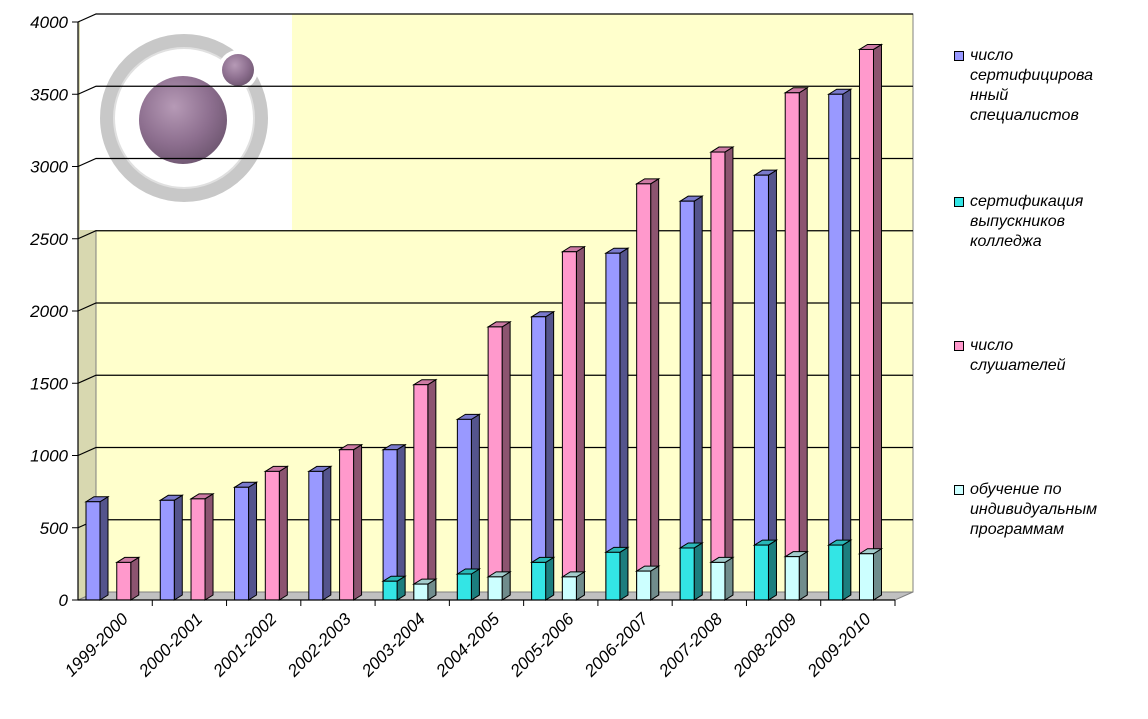  What do you see at coordinates (96, 644) in the screenshot?
I see `x-tick-label: 1999-2000` at bounding box center [96, 644].